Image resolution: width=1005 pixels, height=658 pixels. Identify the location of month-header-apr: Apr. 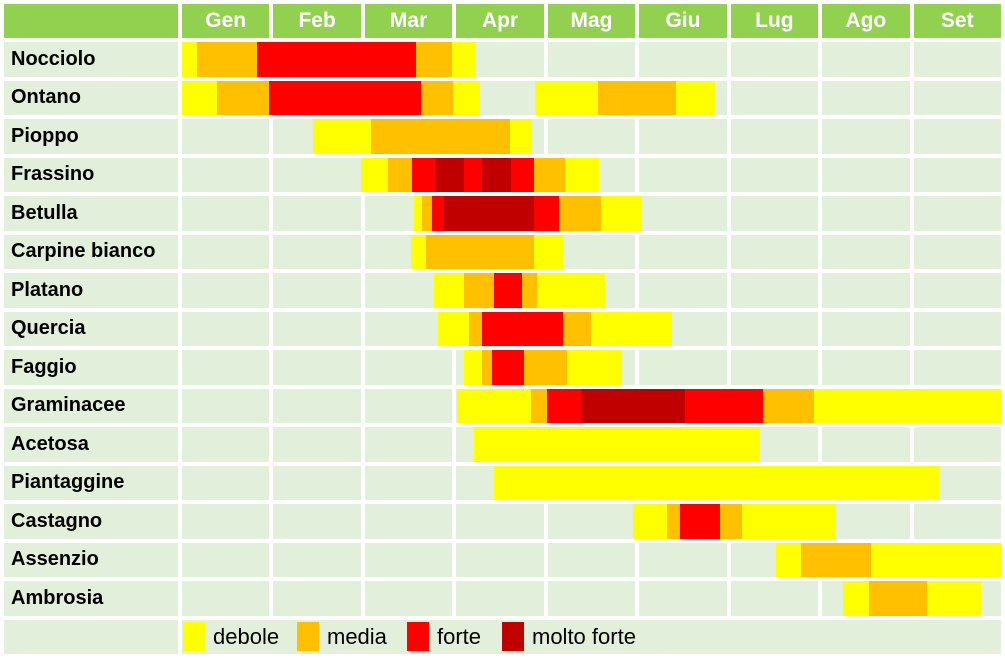
(500, 21).